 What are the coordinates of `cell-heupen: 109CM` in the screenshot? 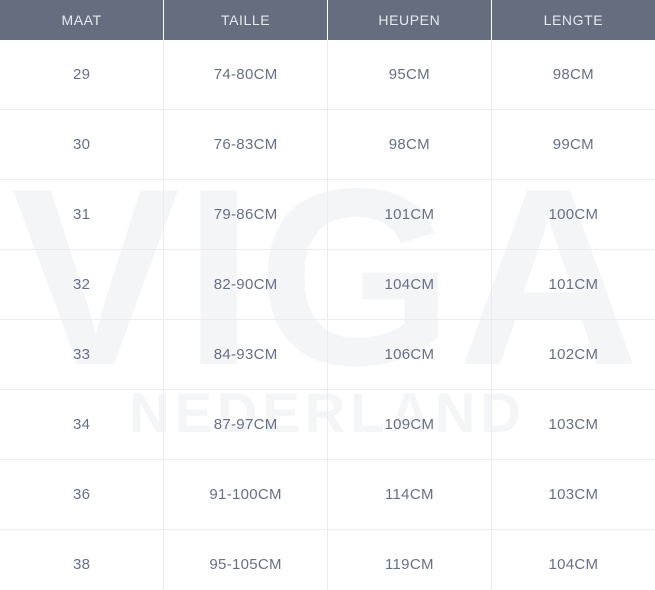 It's located at (409, 424).